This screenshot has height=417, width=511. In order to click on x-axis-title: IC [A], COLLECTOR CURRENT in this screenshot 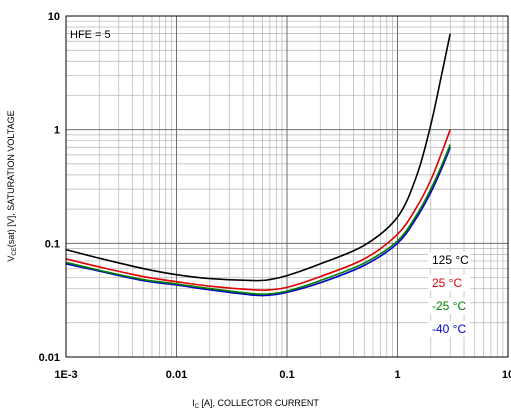, I will do `click(255, 404)`.